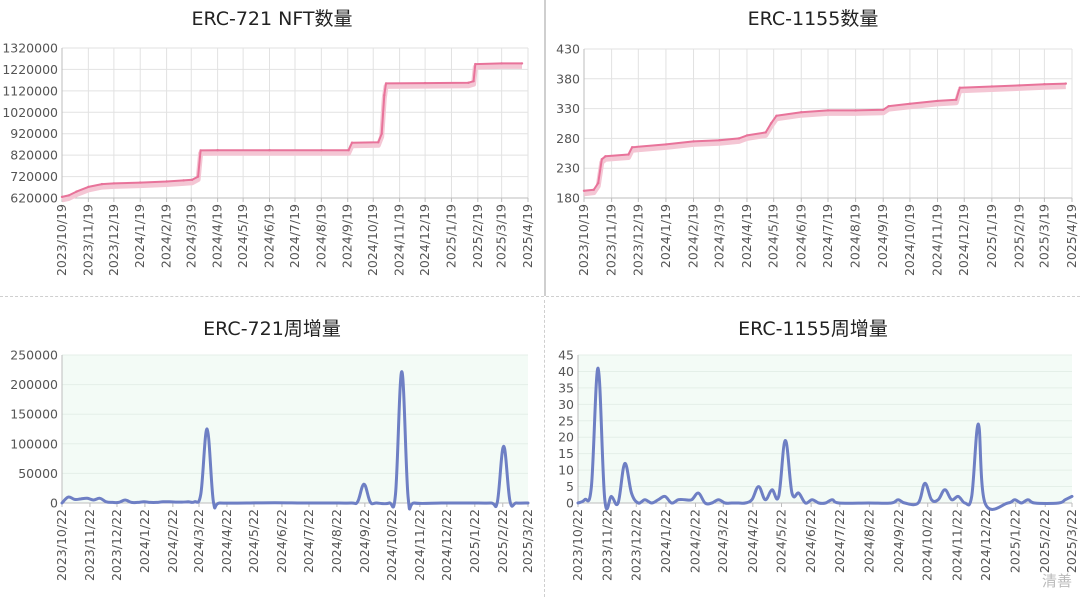 The width and height of the screenshot is (1080, 597). What do you see at coordinates (502, 541) in the screenshot?
I see `x-tick-label: 2025/2/22` at bounding box center [502, 541].